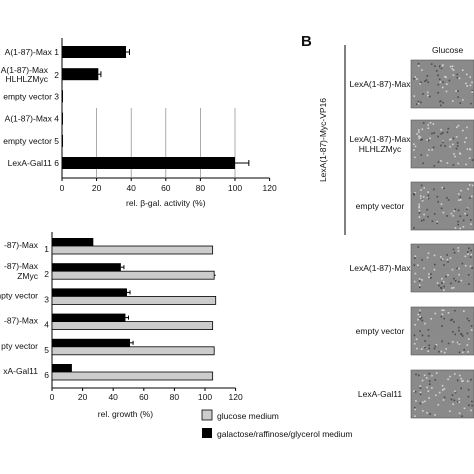 The image size is (474, 474). What do you see at coordinates (207, 433) in the screenshot?
I see `legend-swatch-galactose` at bounding box center [207, 433].